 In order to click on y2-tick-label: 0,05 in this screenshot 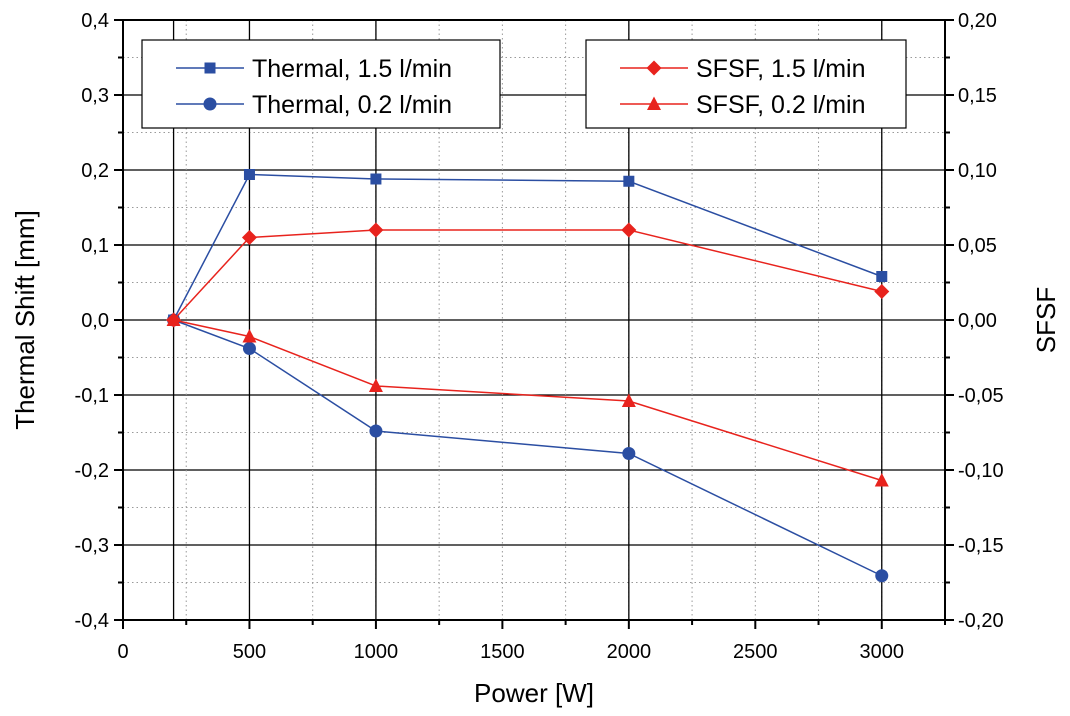, I will do `click(977, 246)`.